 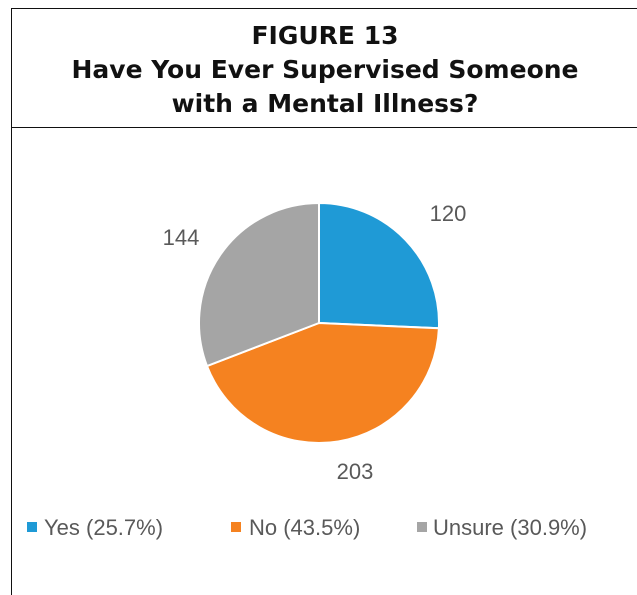 I want to click on legend-label-no: No (43.5%), so click(x=304, y=527).